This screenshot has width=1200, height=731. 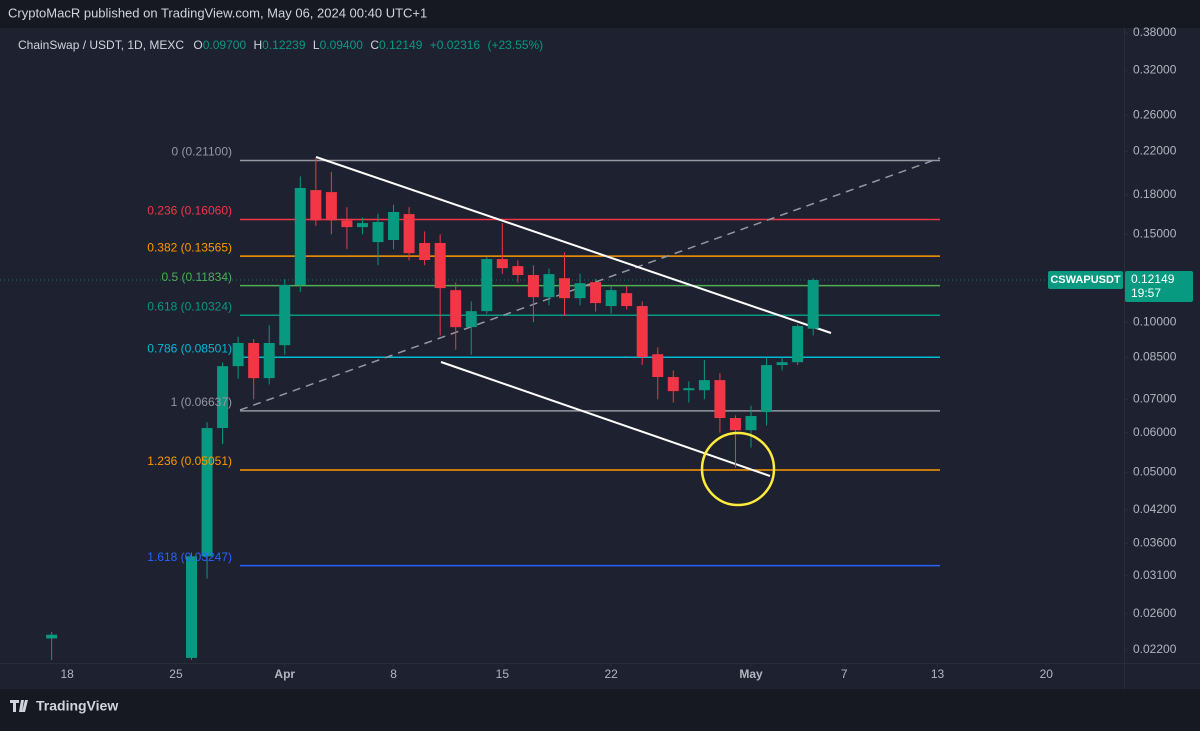 What do you see at coordinates (393, 674) in the screenshot?
I see `x-tick-label: 8` at bounding box center [393, 674].